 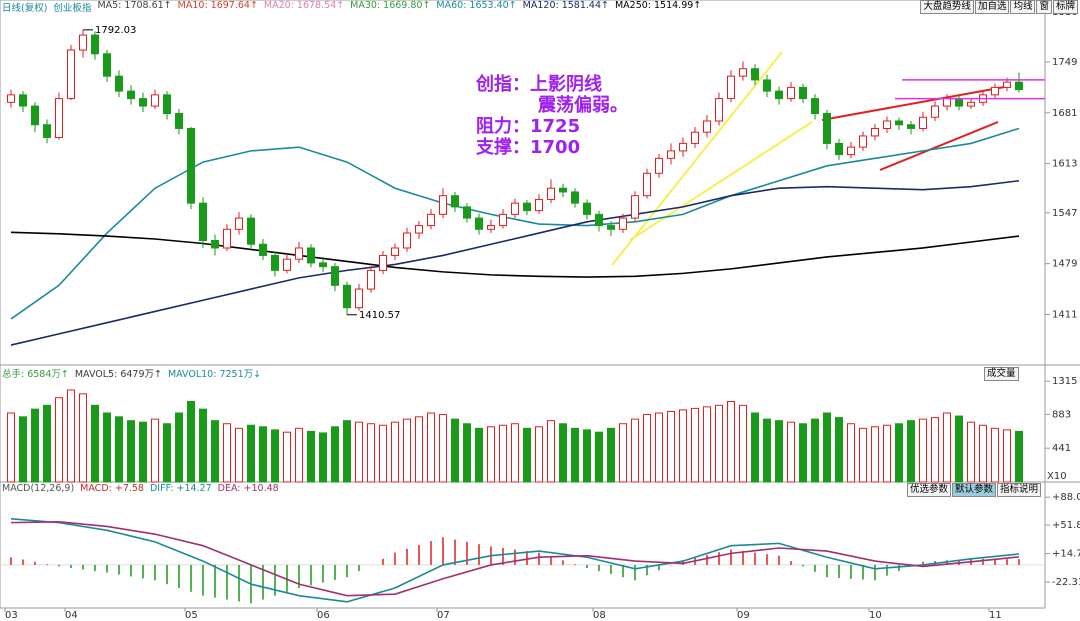 I want to click on button: 指标说明, so click(x=1019, y=490).